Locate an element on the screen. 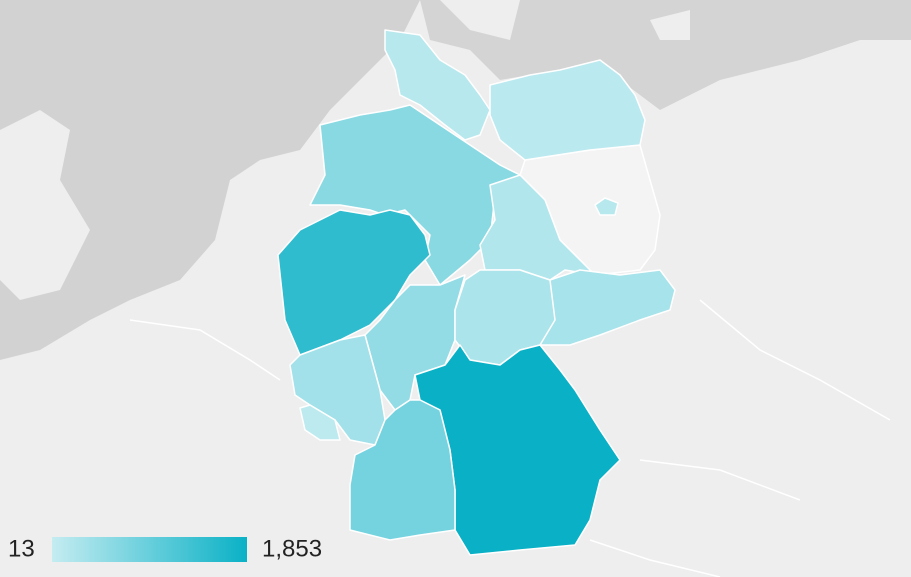 The width and height of the screenshot is (911, 577). britain is located at coordinates (45, 205).